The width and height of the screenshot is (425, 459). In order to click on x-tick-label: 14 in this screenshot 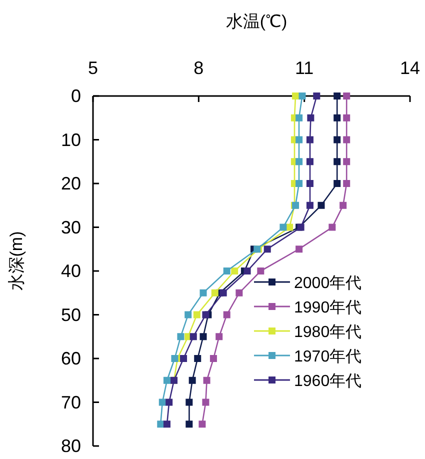, I will do `click(410, 68)`.